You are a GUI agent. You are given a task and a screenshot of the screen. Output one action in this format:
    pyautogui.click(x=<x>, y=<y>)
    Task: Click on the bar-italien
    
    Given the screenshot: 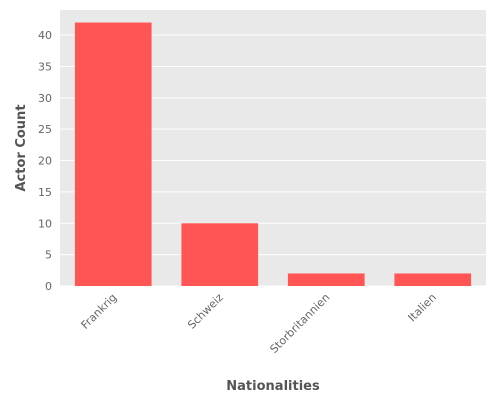 What is the action you would take?
    pyautogui.click(x=433, y=279)
    